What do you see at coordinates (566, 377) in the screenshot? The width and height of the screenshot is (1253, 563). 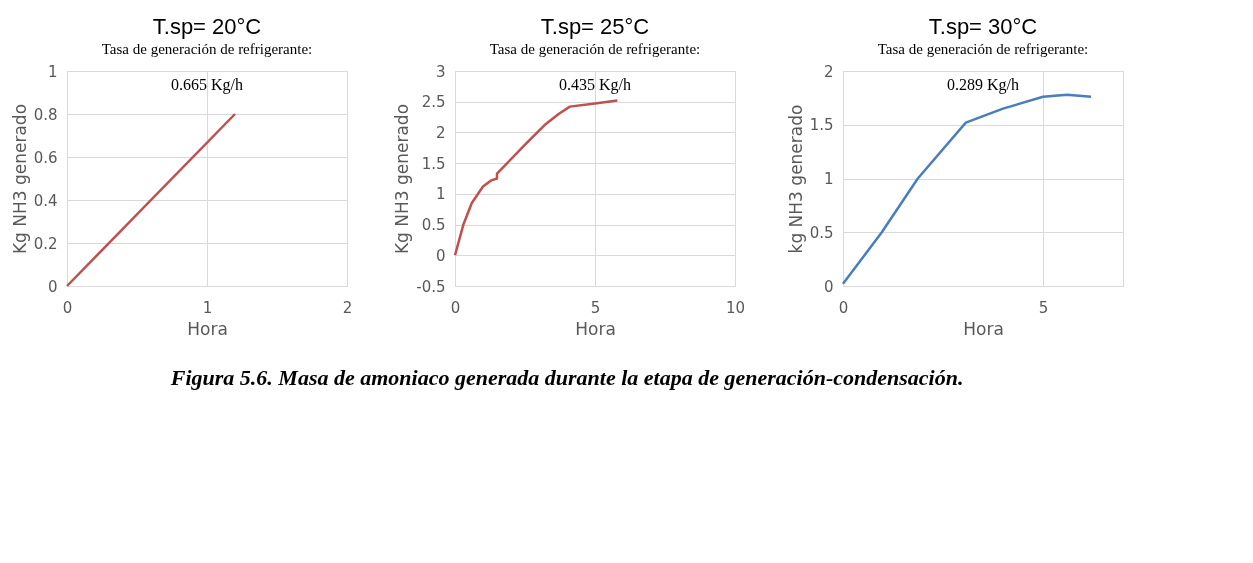 I see `text: Figura 5.6. Masa de amoniaco generada durante la etapa de generación-condensación.` at bounding box center [566, 377].